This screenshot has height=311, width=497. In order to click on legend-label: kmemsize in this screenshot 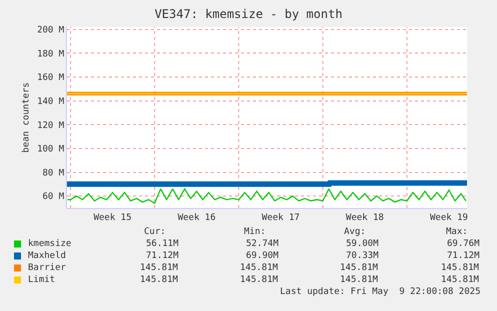, I will do `click(50, 244)`.